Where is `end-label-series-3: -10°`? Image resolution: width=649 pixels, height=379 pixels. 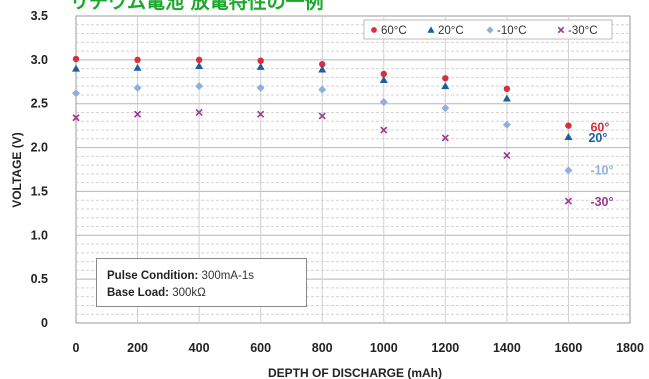
end-label-series-3: -10° is located at coordinates (601, 170).